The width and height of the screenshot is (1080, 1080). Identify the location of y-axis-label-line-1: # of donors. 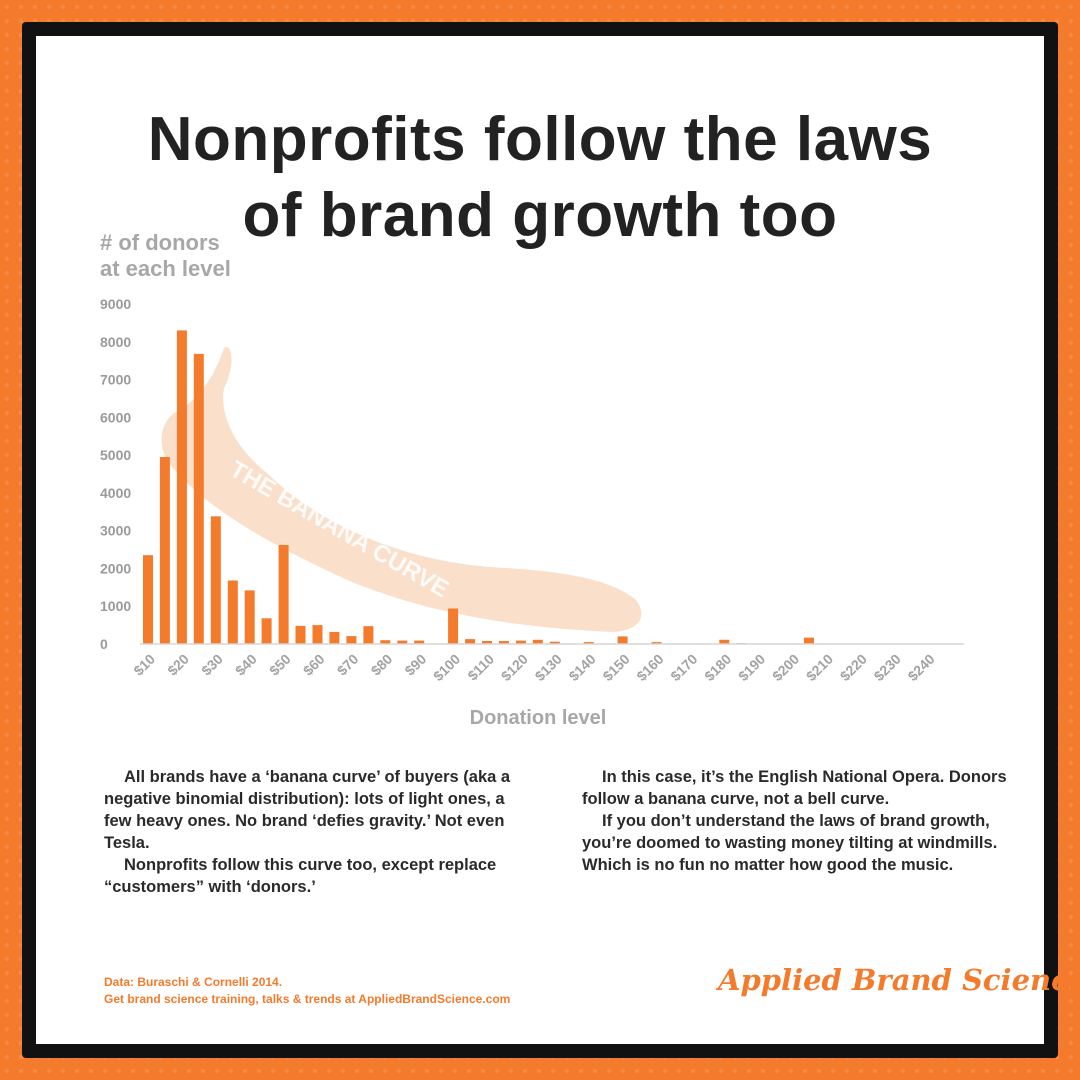
(160, 242).